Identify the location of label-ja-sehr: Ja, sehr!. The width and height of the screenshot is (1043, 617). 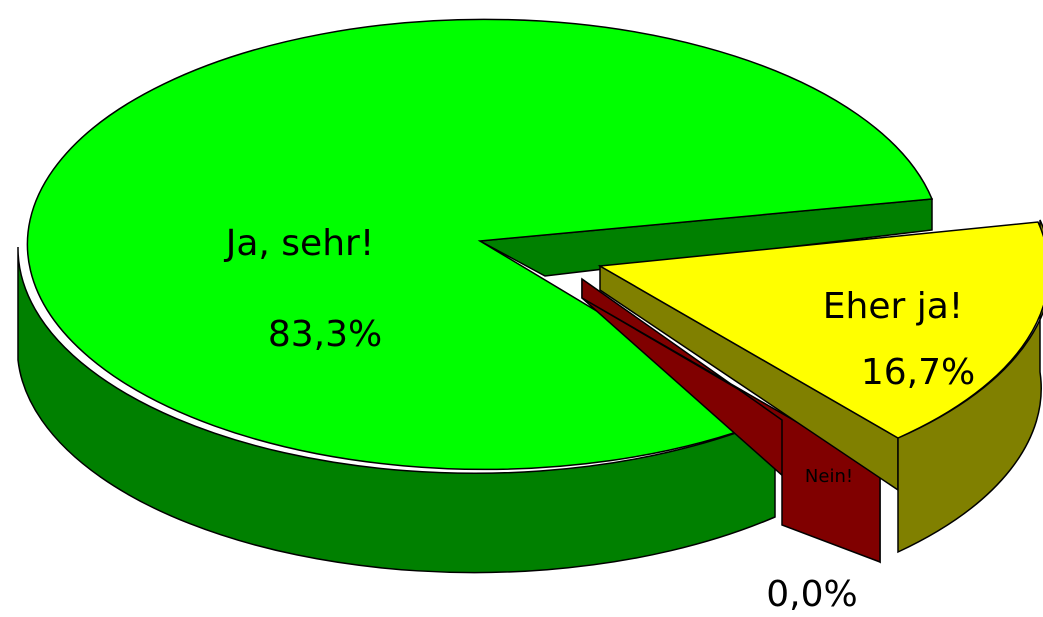
(299, 243).